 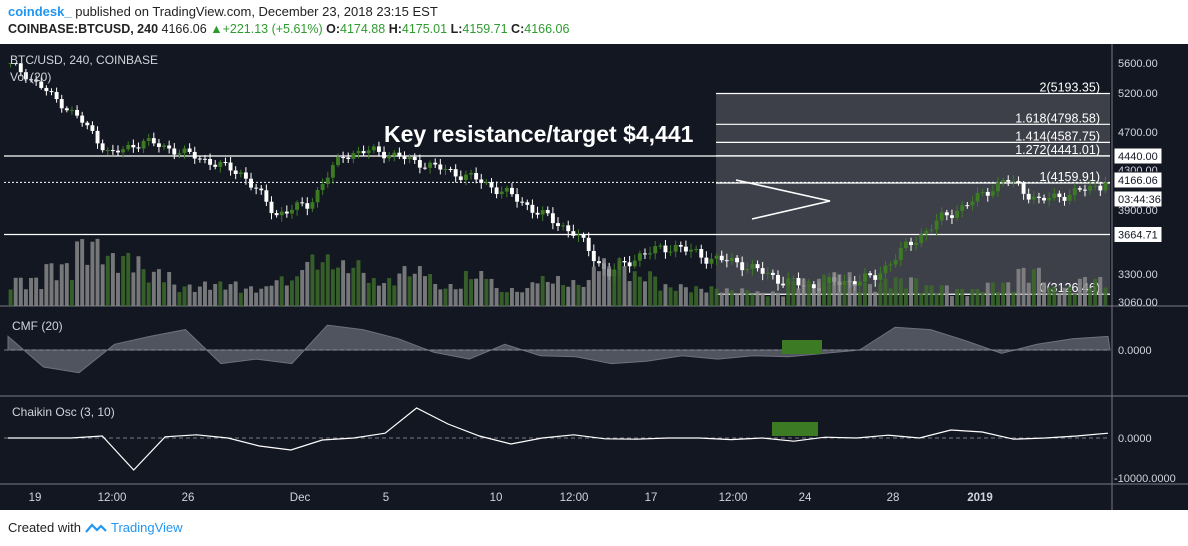 I want to click on time-tick-label: 10, so click(x=496, y=498).